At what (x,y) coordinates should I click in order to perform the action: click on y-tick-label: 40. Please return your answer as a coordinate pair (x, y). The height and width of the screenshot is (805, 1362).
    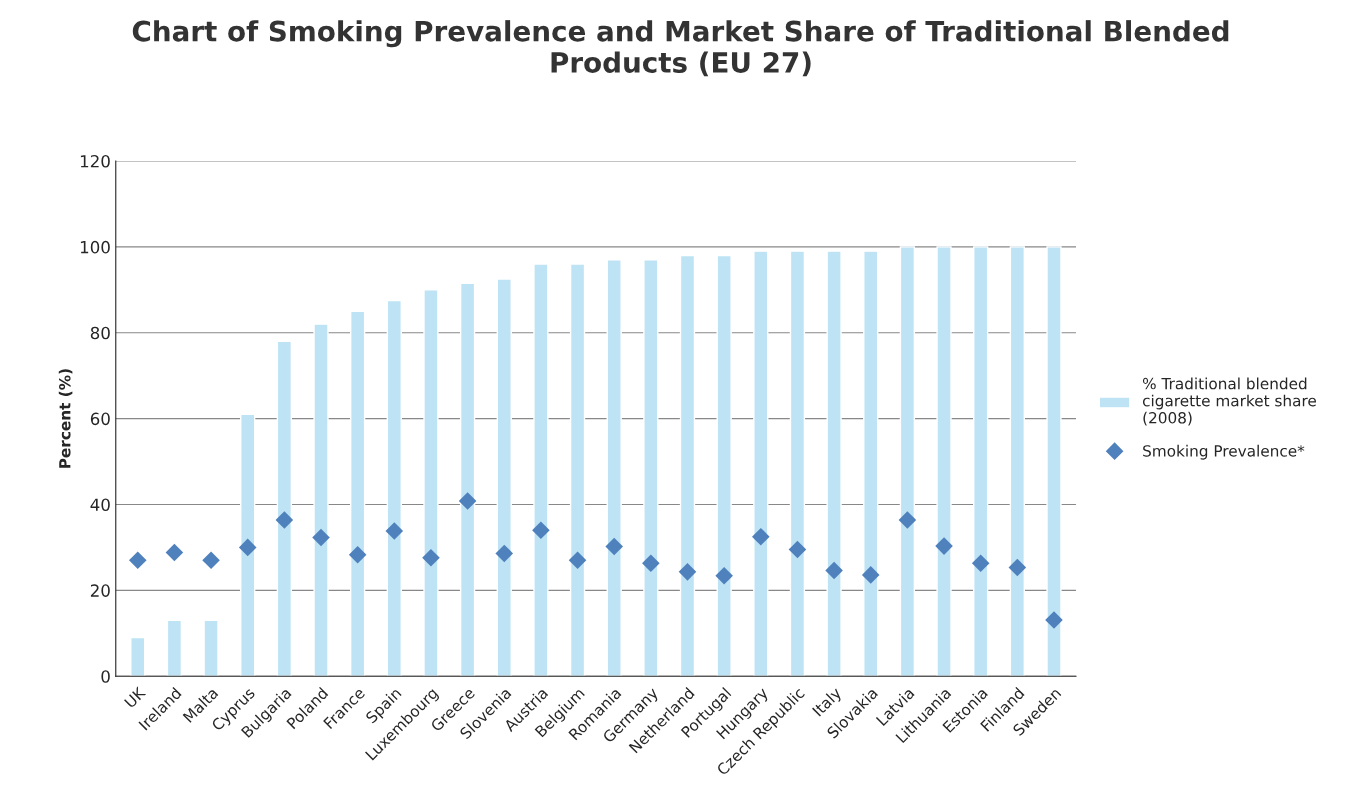
    Looking at the image, I should click on (100, 505).